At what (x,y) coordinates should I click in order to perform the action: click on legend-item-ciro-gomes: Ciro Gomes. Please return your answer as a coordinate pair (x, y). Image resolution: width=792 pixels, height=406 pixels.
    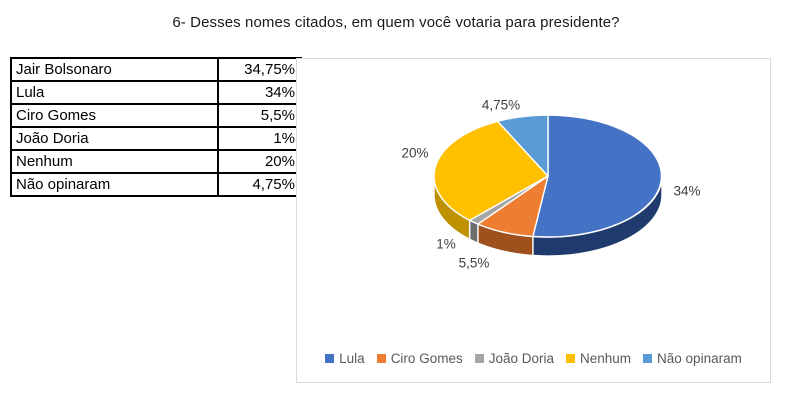
    Looking at the image, I should click on (419, 358).